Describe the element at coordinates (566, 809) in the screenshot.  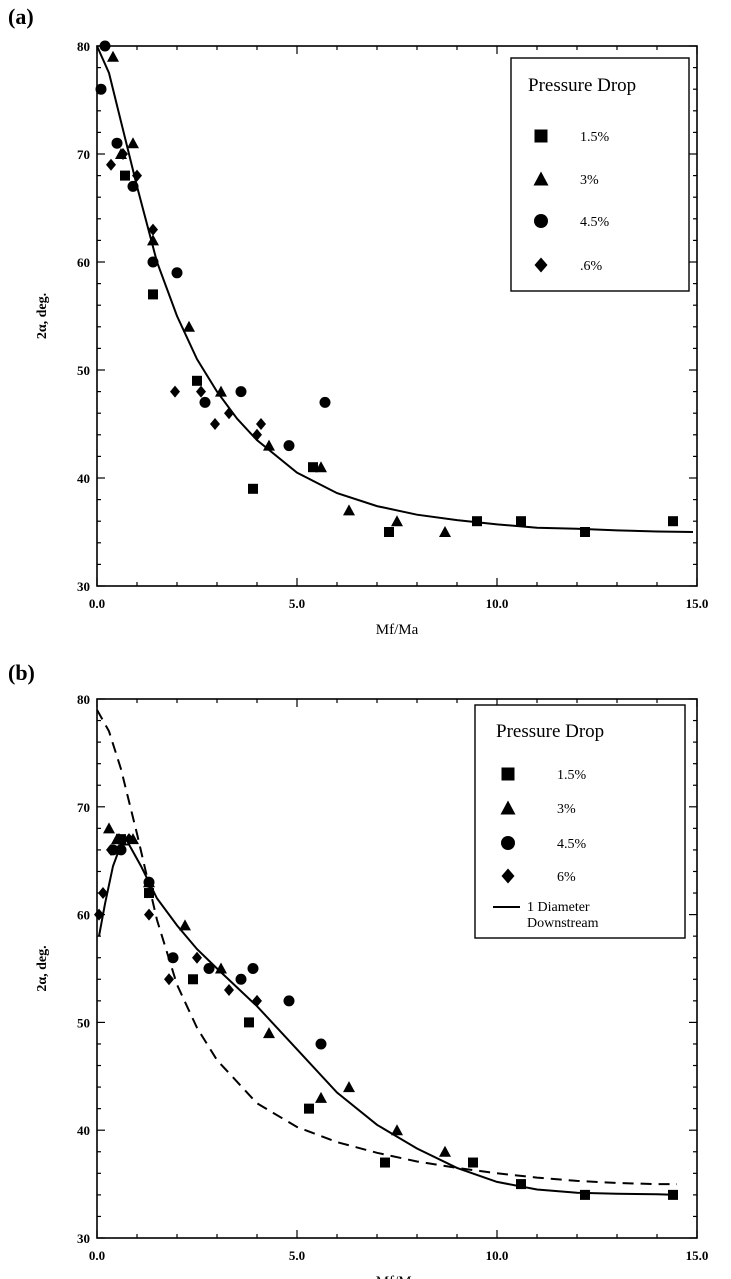
I see `legend-entry-label: 3%` at that location.